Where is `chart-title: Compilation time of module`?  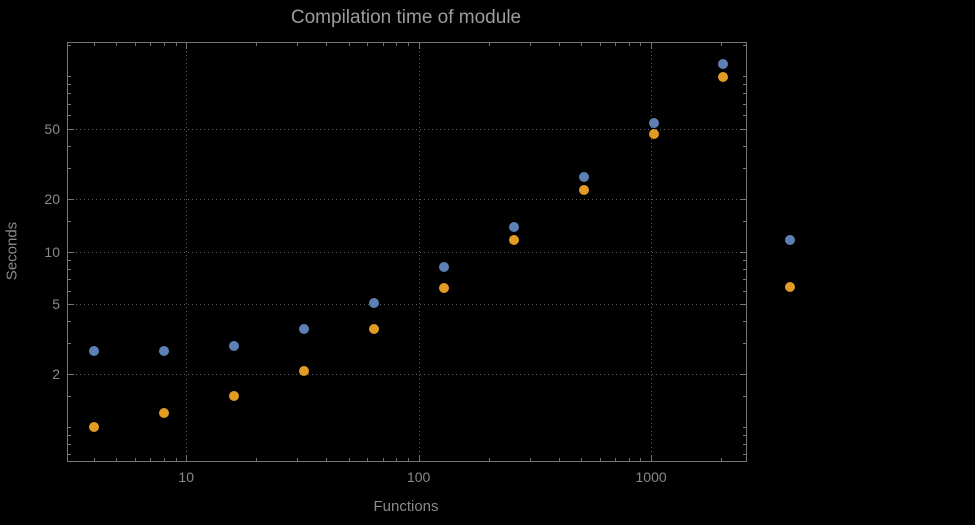 chart-title: Compilation time of module is located at coordinates (406, 17).